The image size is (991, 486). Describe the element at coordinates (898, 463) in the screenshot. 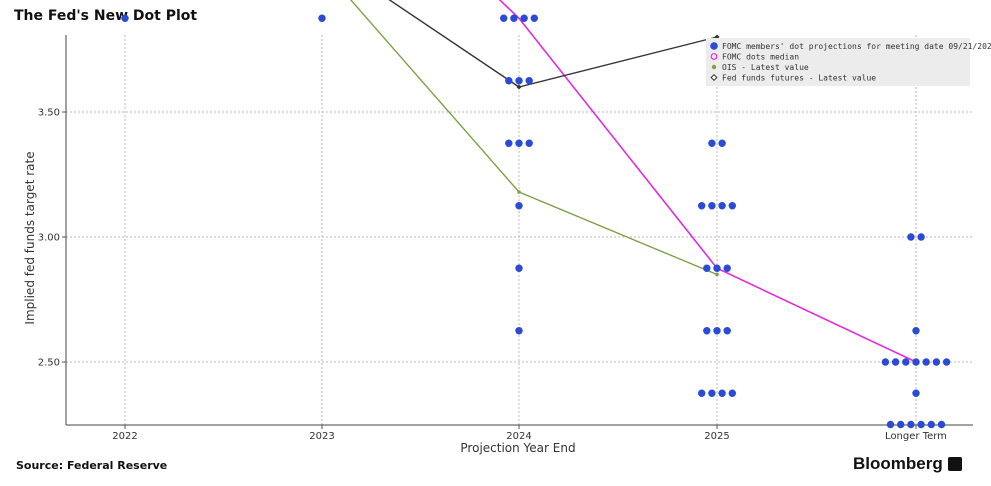

I see `brand-wordmark: Bloomberg` at that location.